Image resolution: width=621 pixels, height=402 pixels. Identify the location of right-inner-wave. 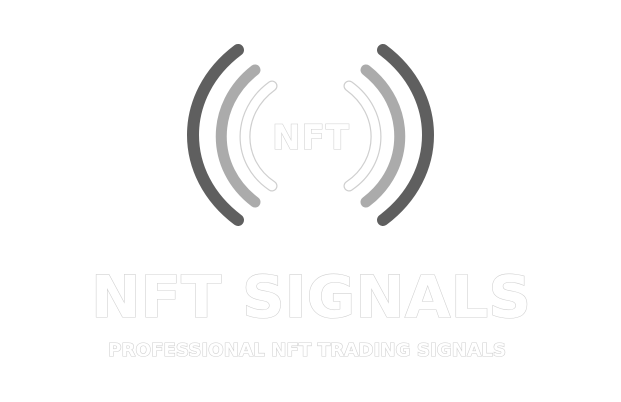
(362, 136).